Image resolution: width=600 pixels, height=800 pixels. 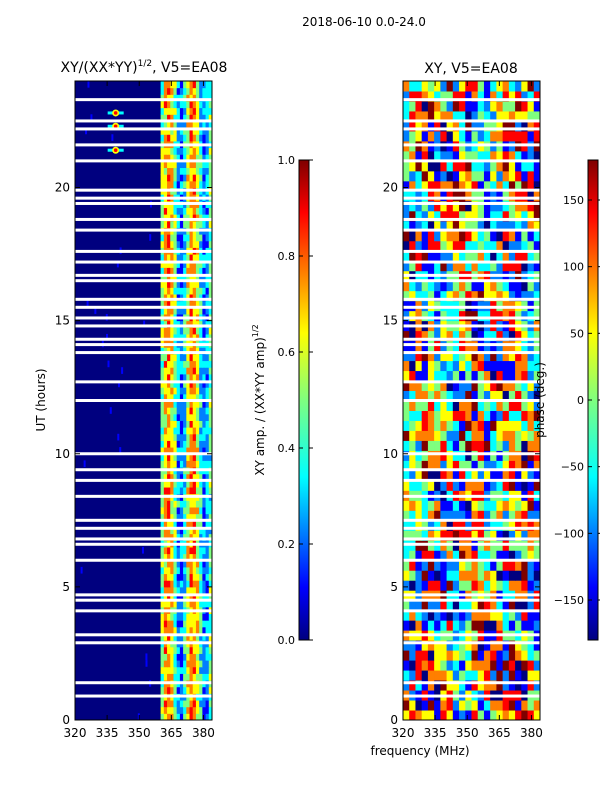 What do you see at coordinates (390, 321) in the screenshot?
I see `phase-ytick-label: 15` at bounding box center [390, 321].